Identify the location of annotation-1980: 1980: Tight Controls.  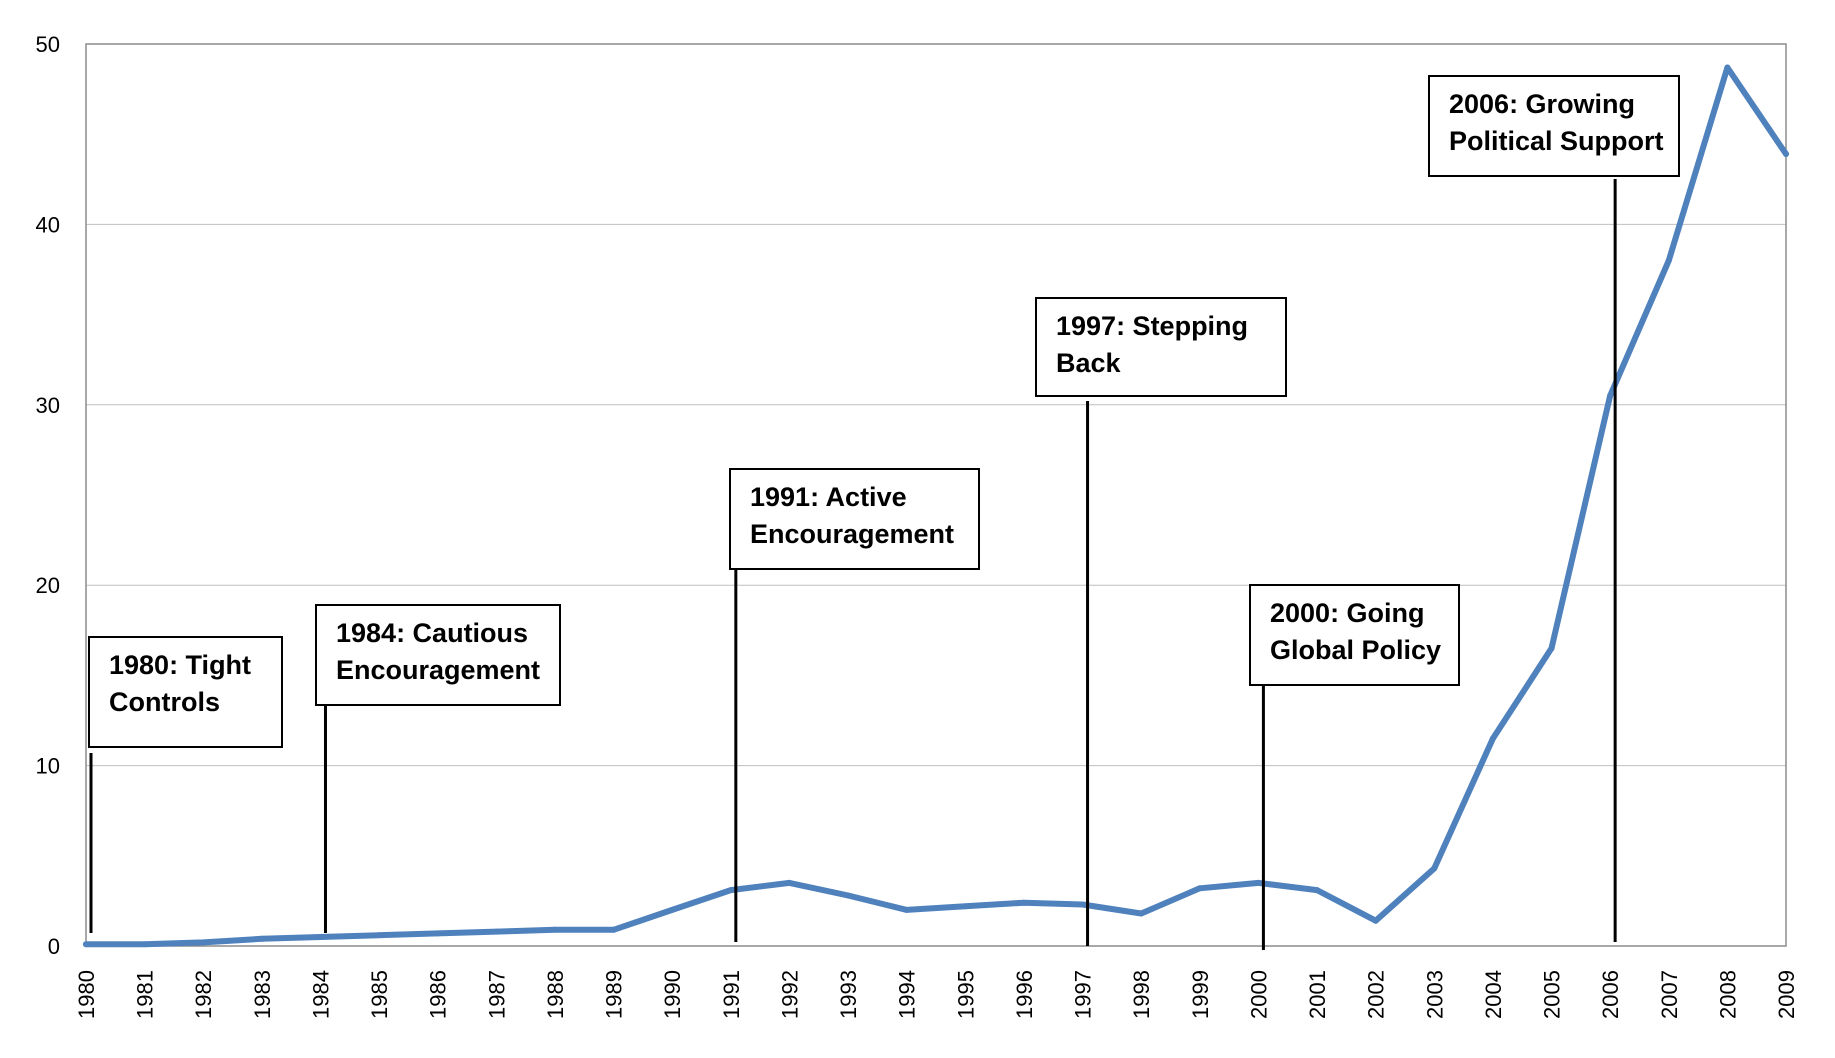
(185, 784).